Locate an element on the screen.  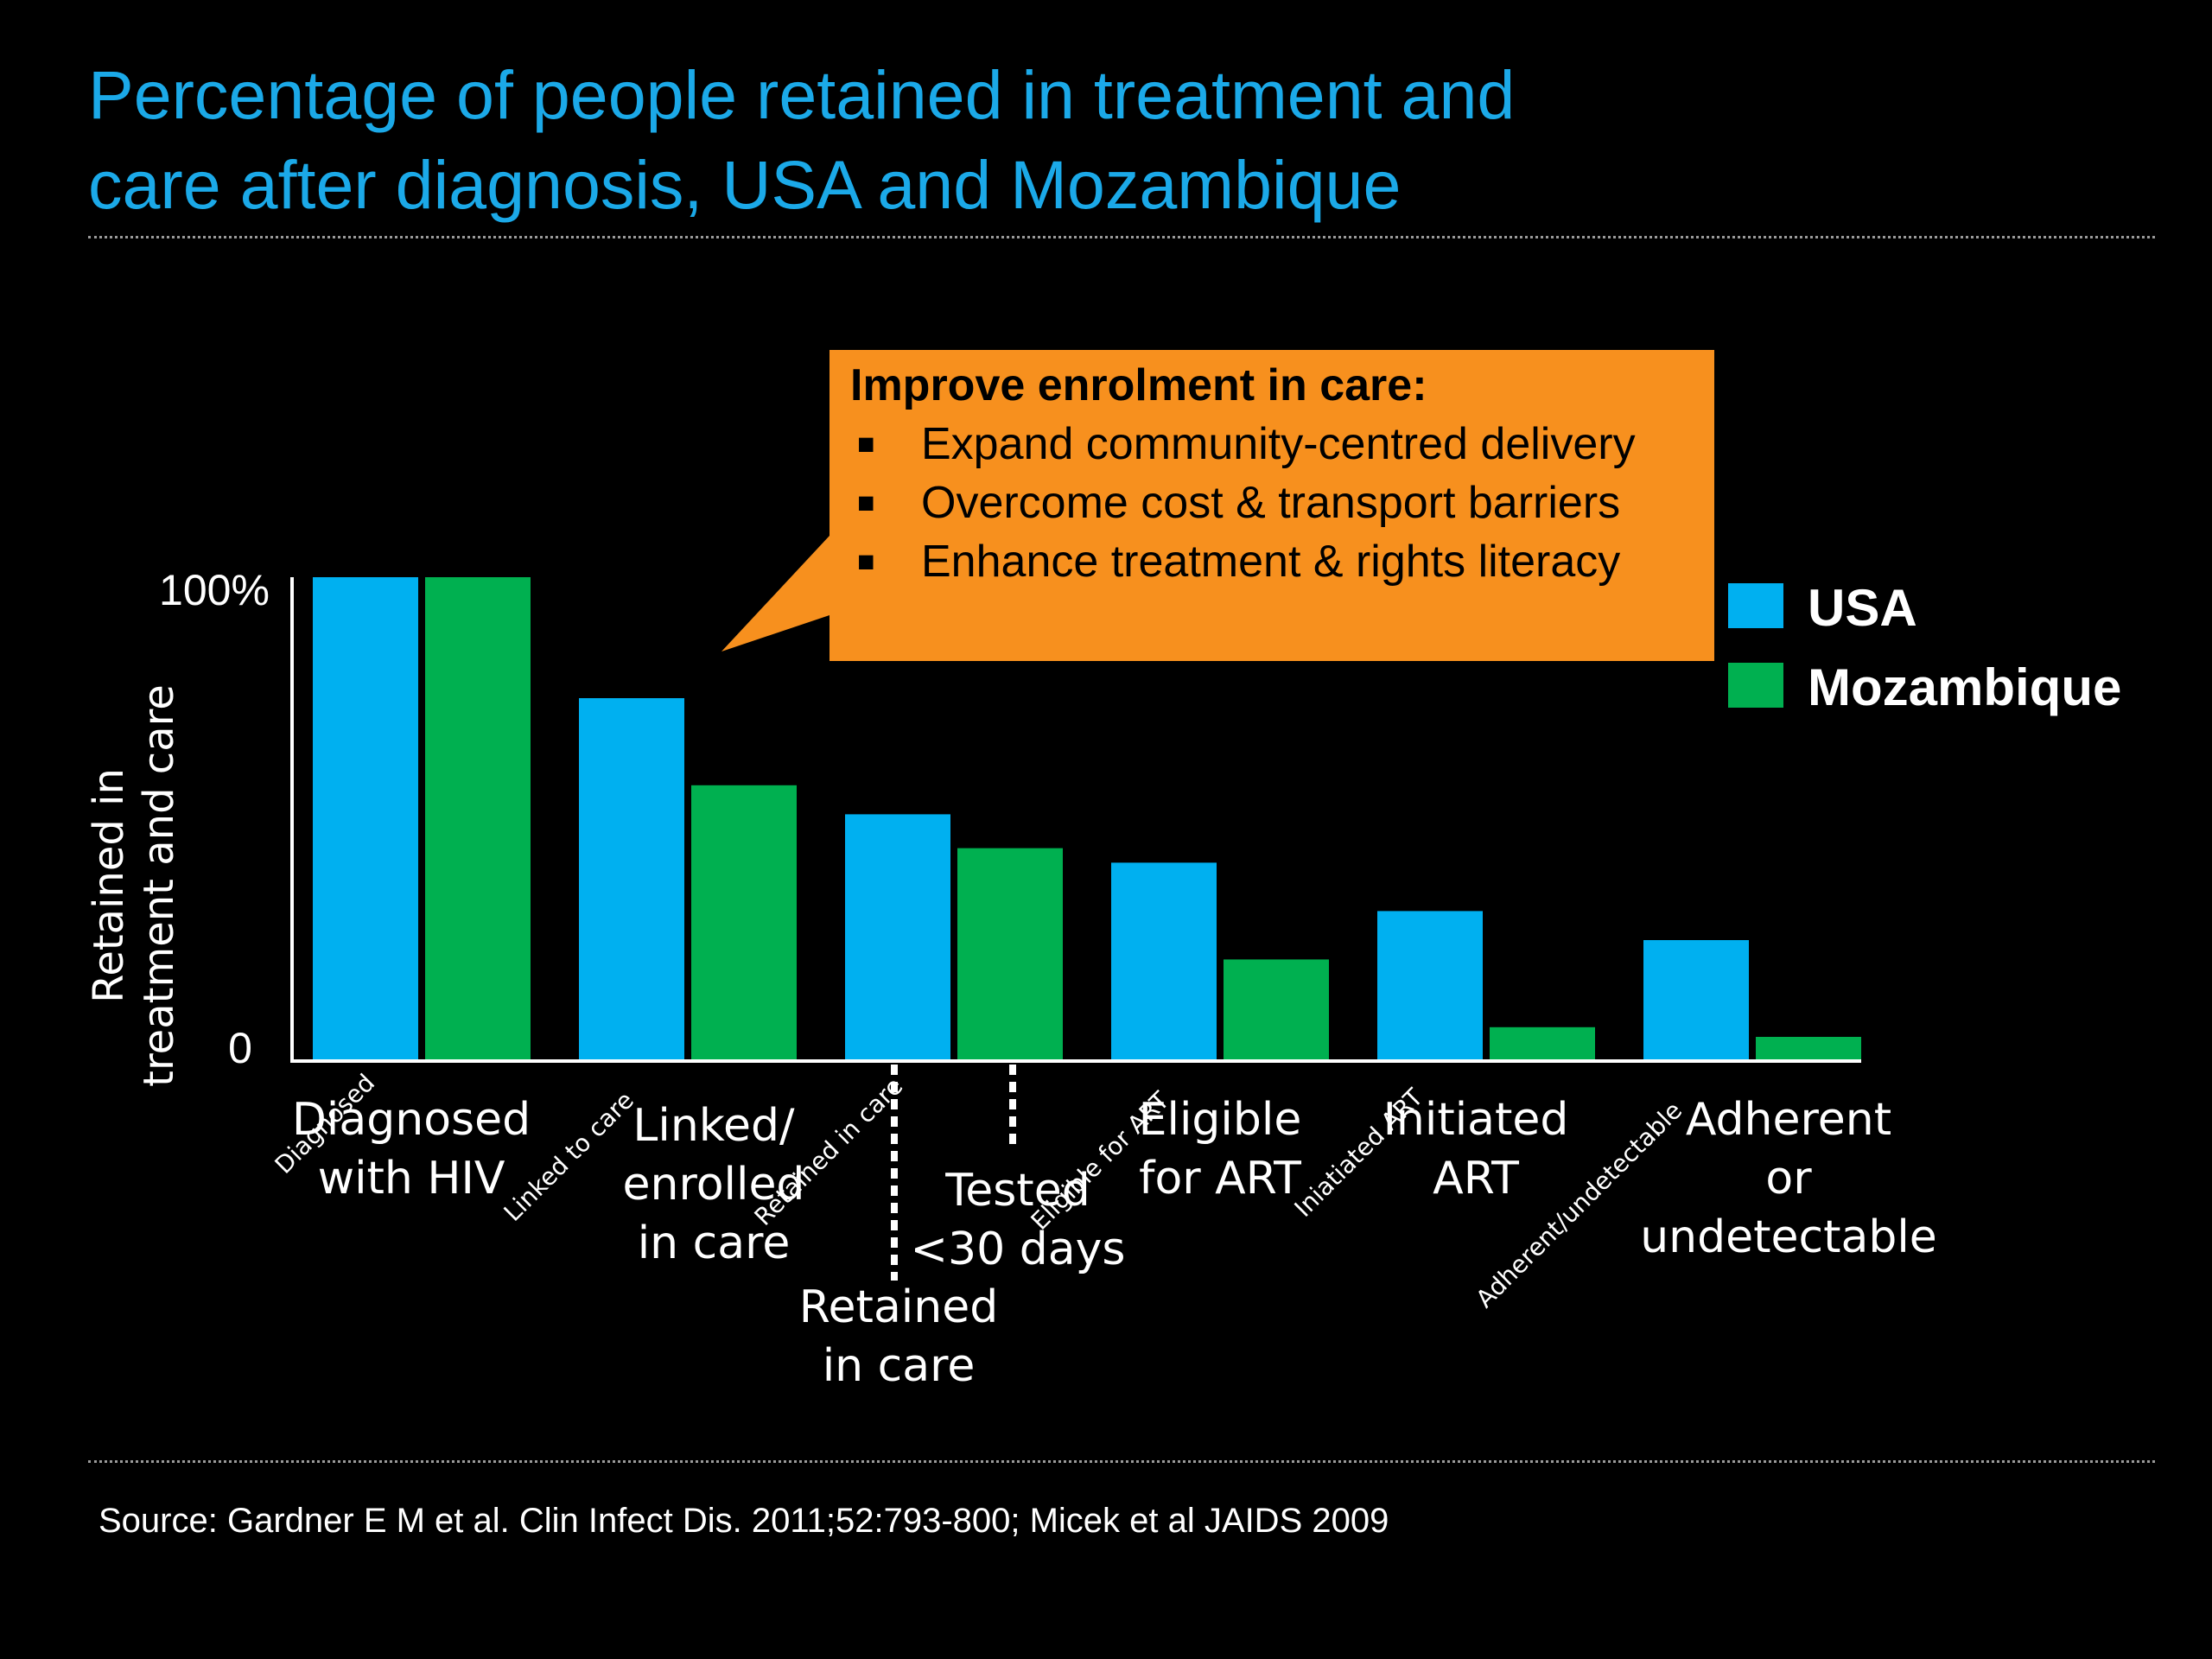
category-label: with HIV is located at coordinates (411, 1179).